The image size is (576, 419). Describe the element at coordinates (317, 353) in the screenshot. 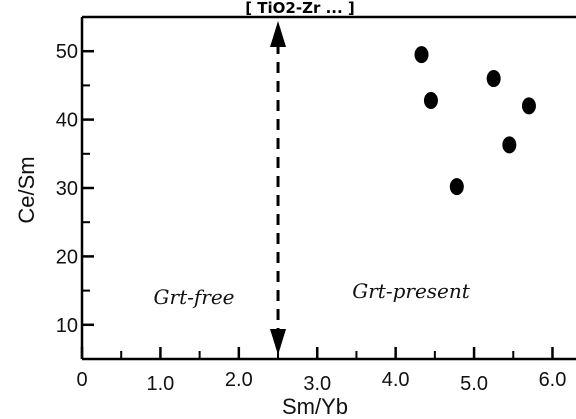

I see `x-ticks` at that location.